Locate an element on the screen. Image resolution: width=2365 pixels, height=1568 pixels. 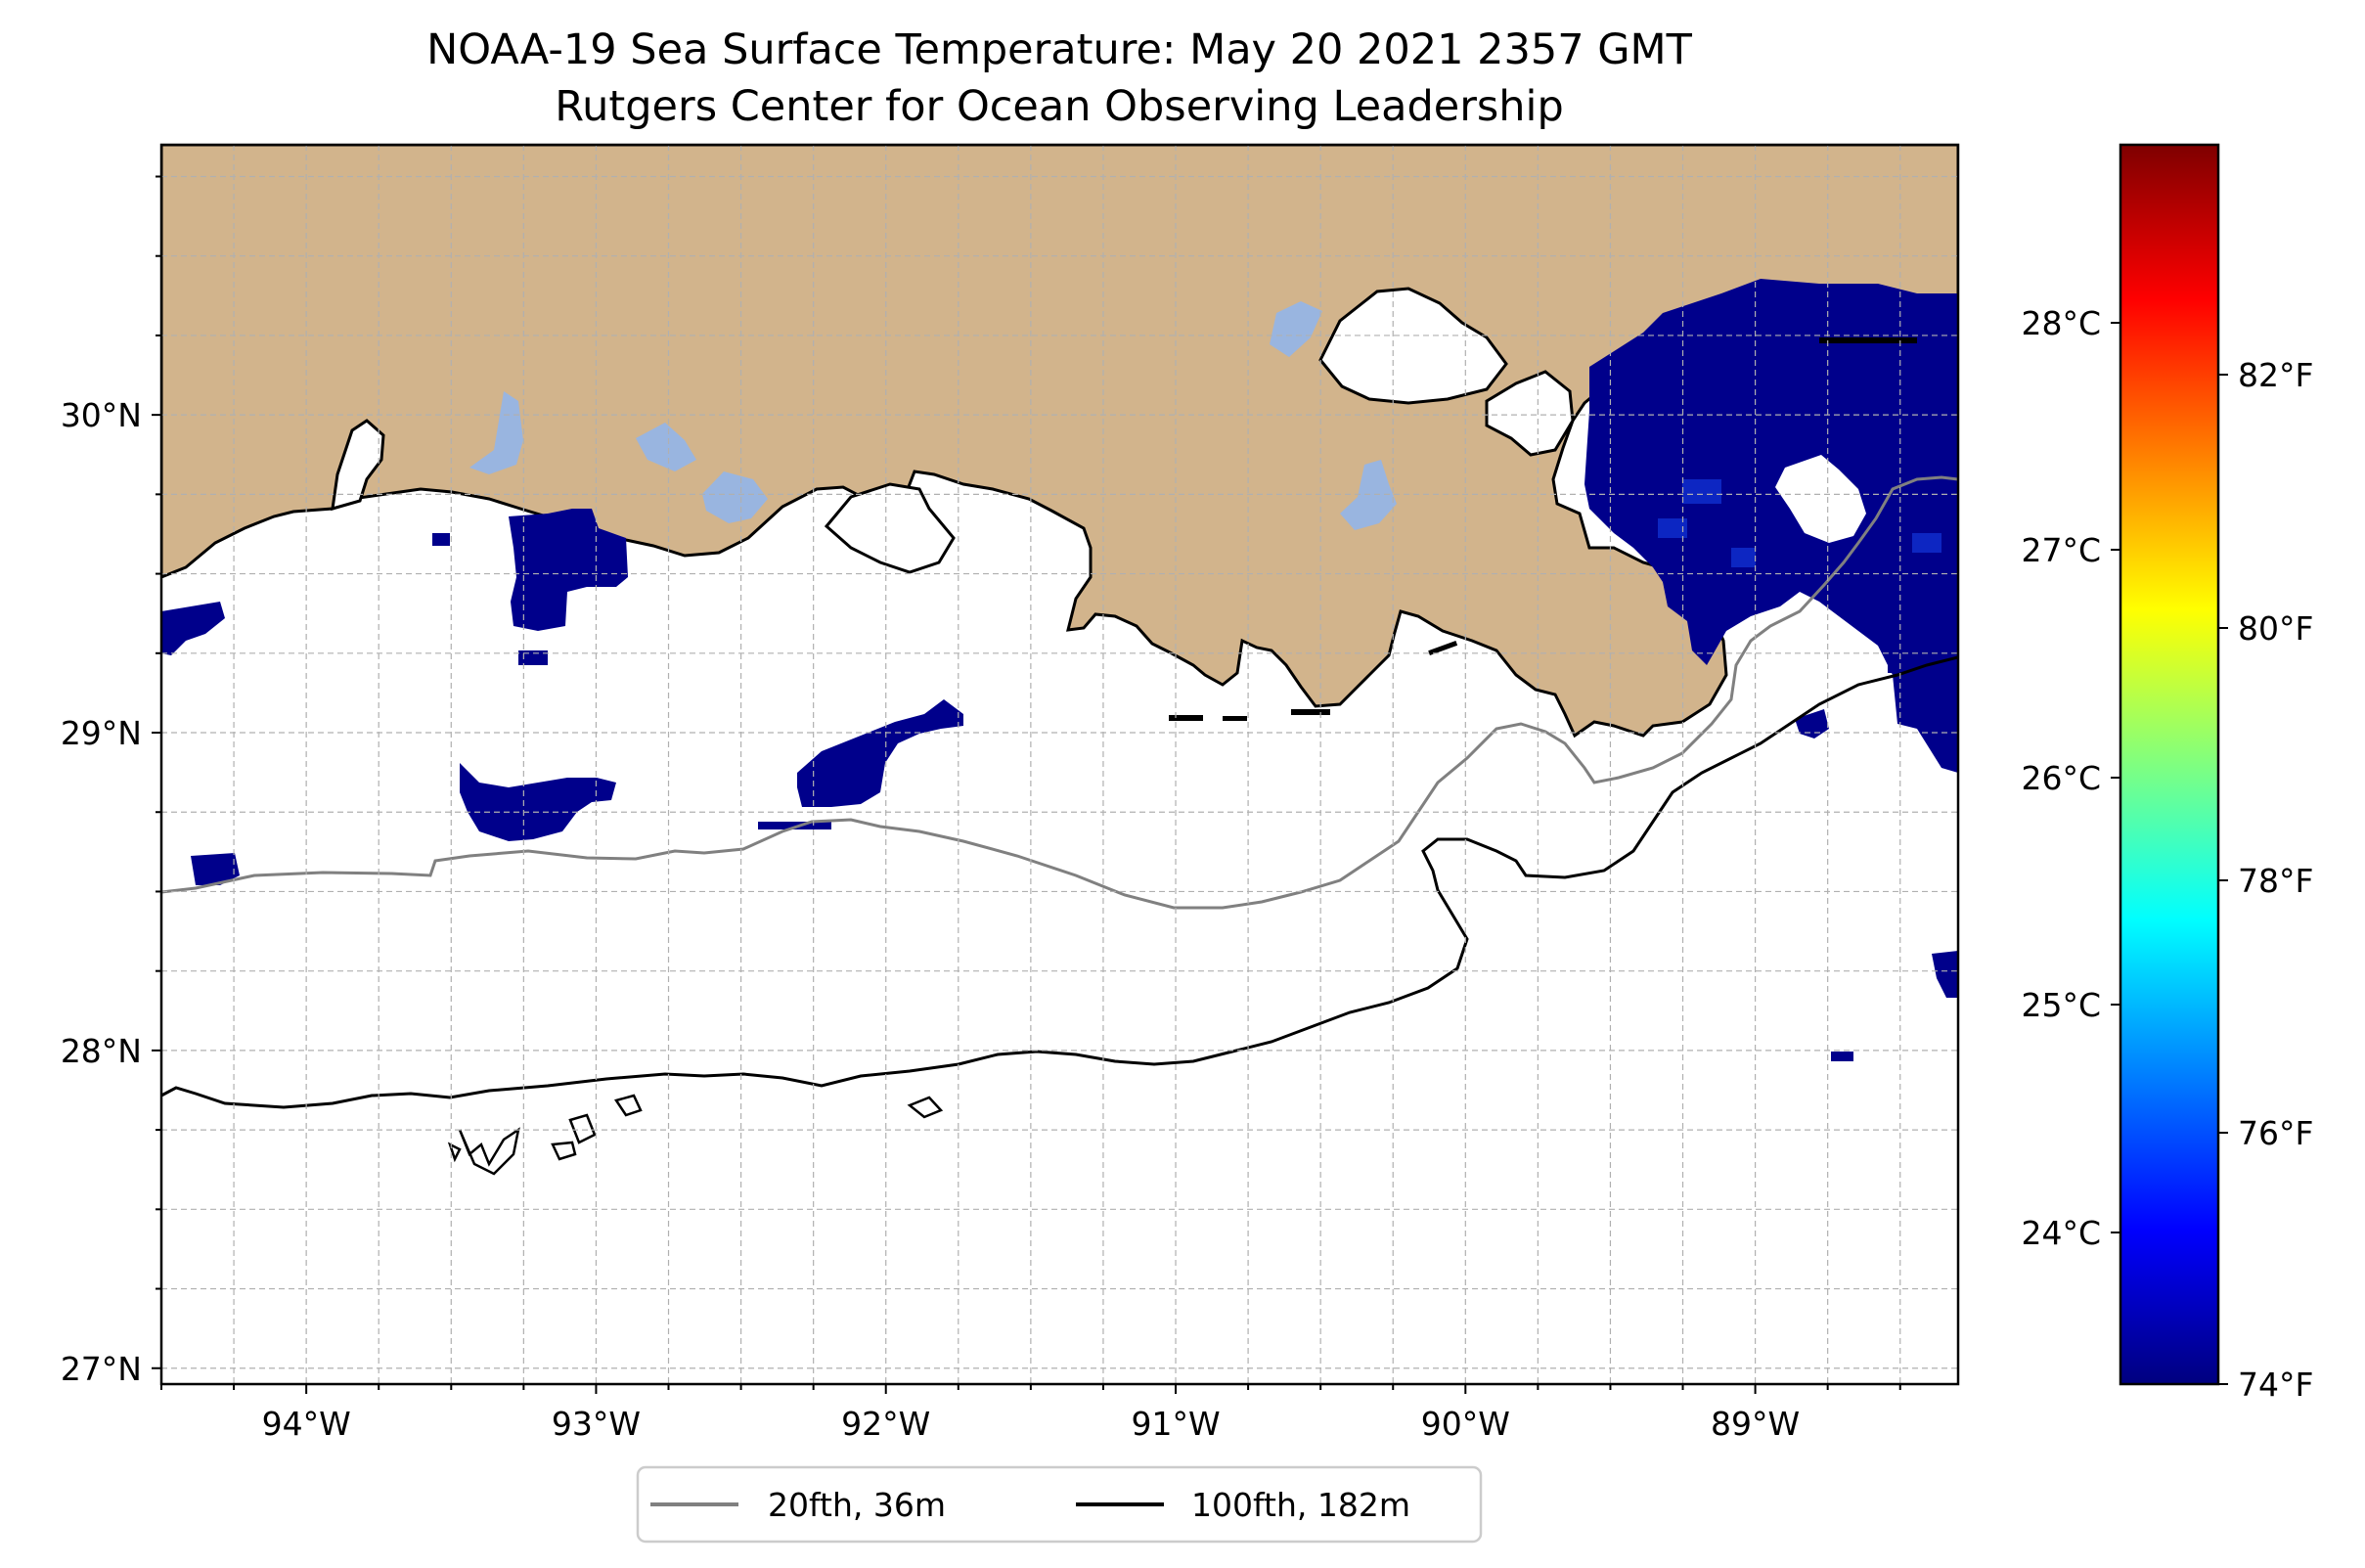
colorbar-celsius-axis: 28°C 27°C 26°C 25°C 24°C is located at coordinates (2070, 778).